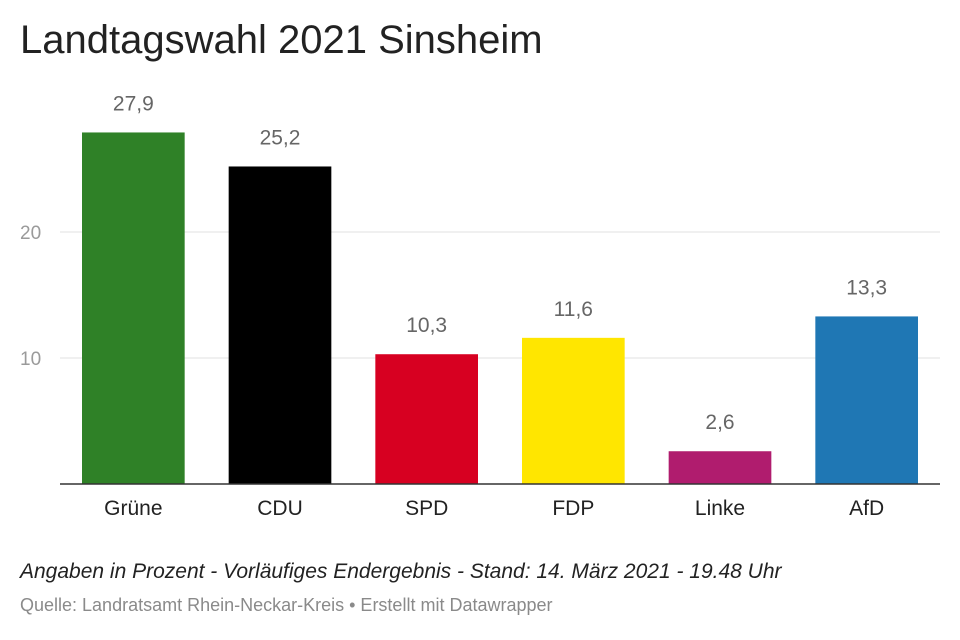  What do you see at coordinates (573, 410) in the screenshot?
I see `bar-fdp` at bounding box center [573, 410].